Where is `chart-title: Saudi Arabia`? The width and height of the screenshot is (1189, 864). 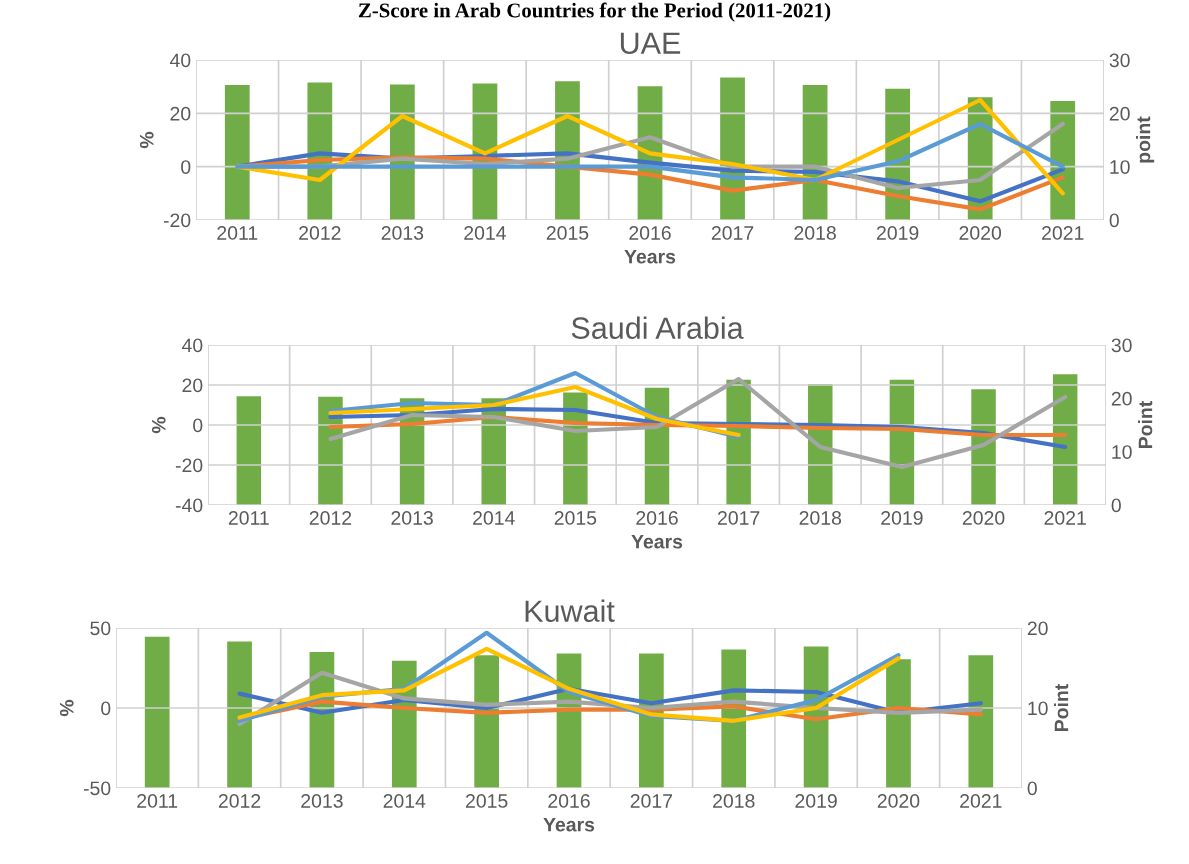
chart-title: Saudi Arabia is located at coordinates (657, 327).